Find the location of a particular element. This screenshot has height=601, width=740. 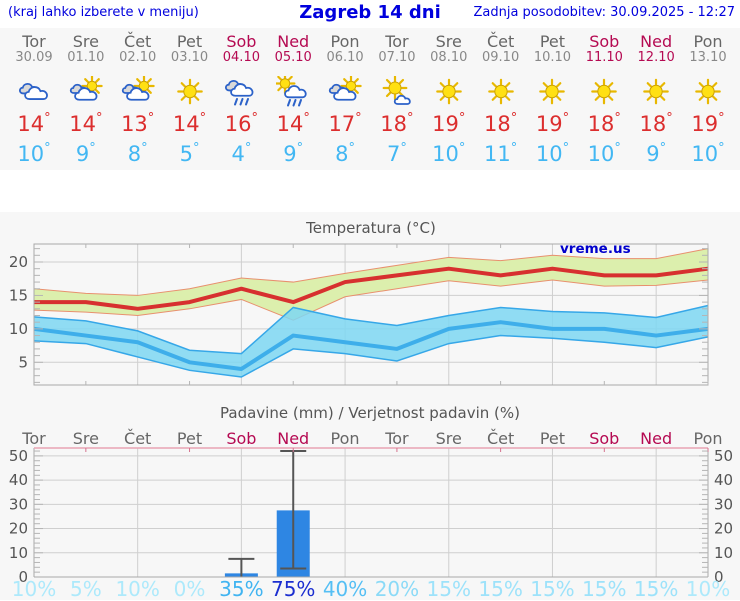

day-date-label: 10.10 is located at coordinates (552, 57).